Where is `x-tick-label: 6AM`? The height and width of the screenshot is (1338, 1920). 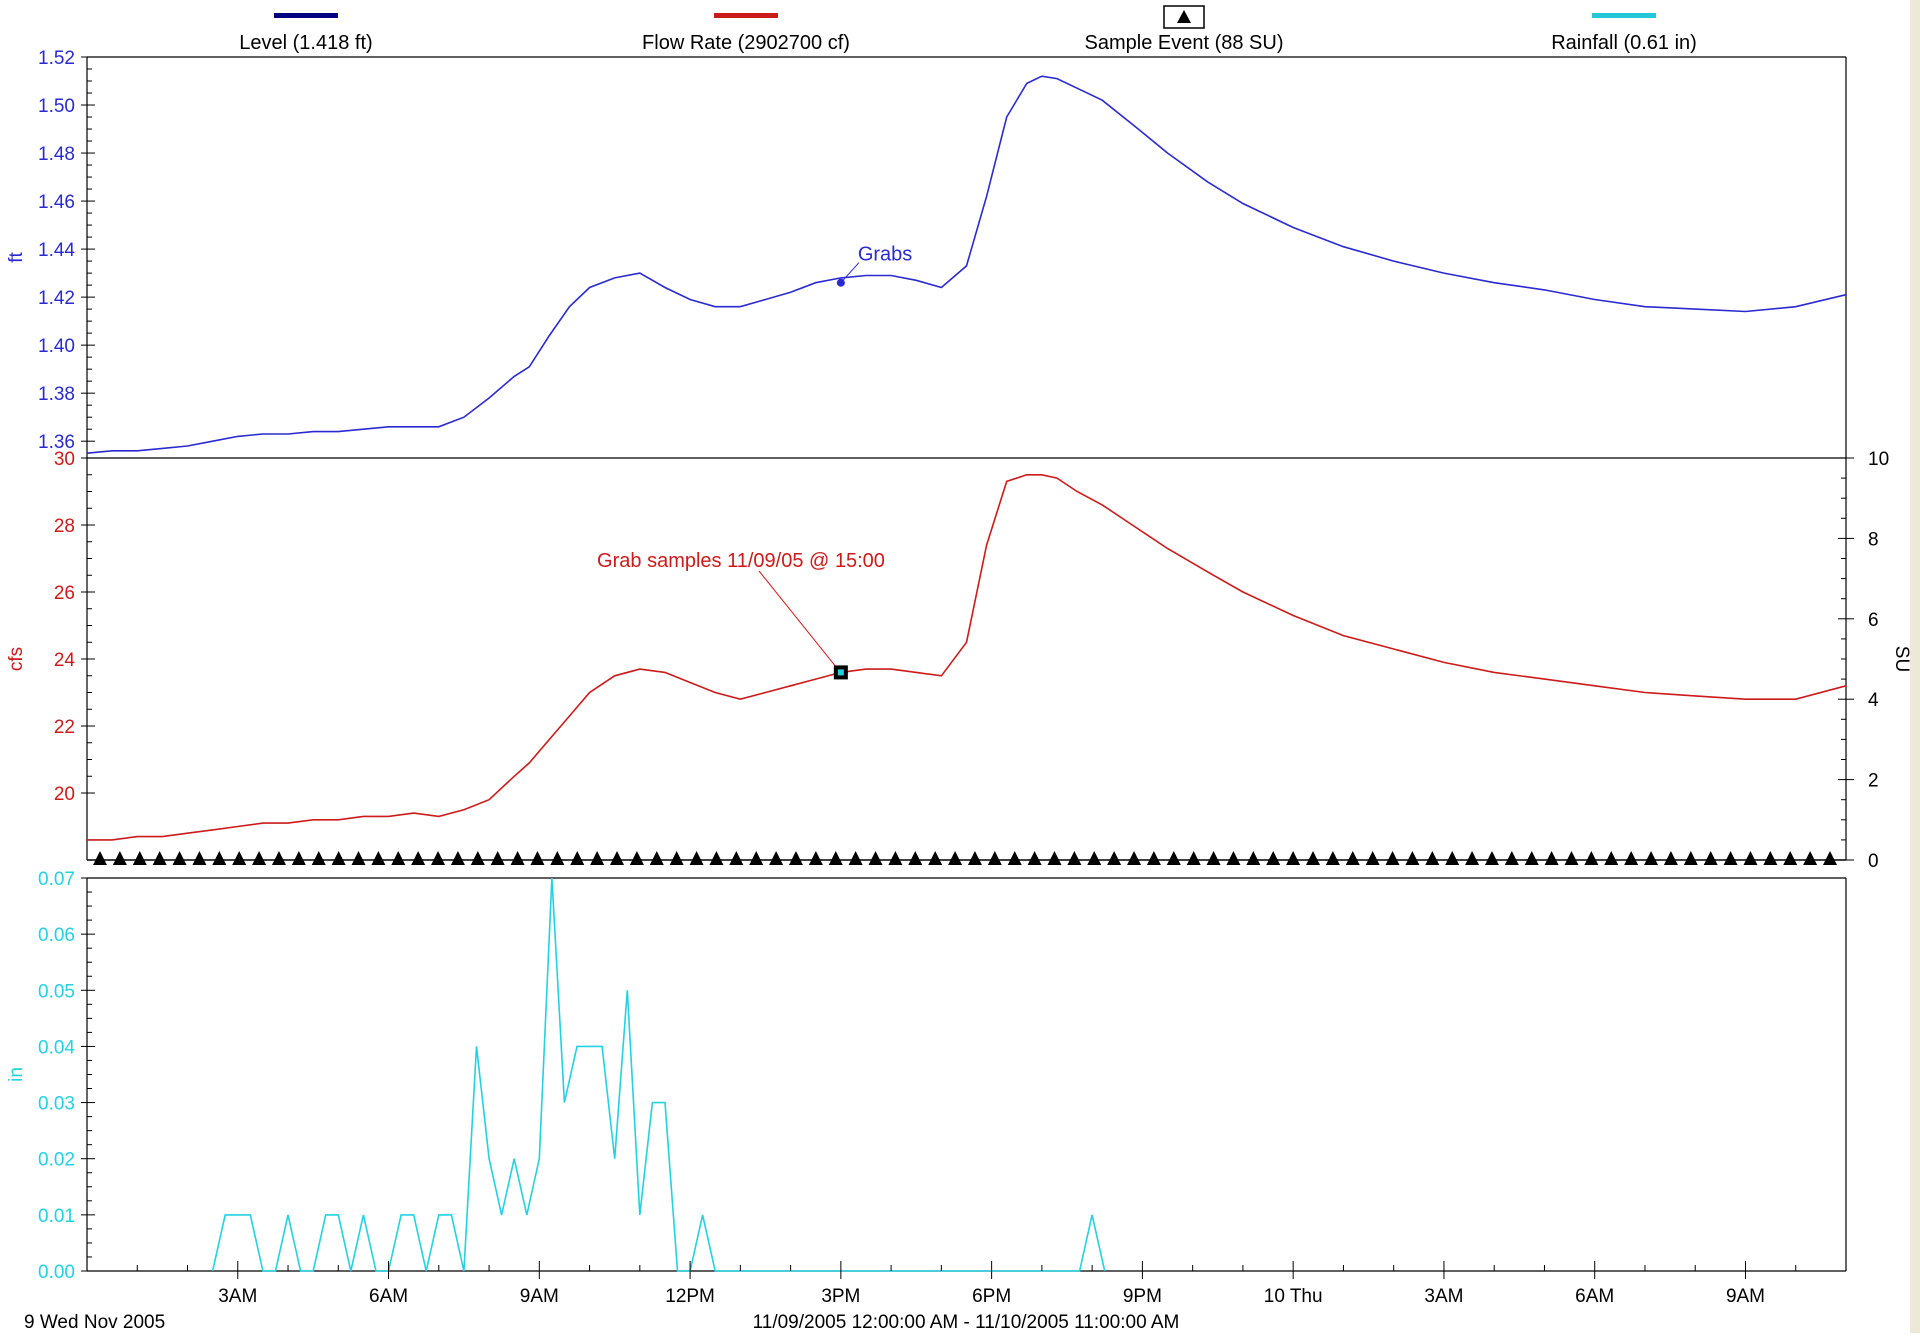 x-tick-label: 6AM is located at coordinates (388, 1296).